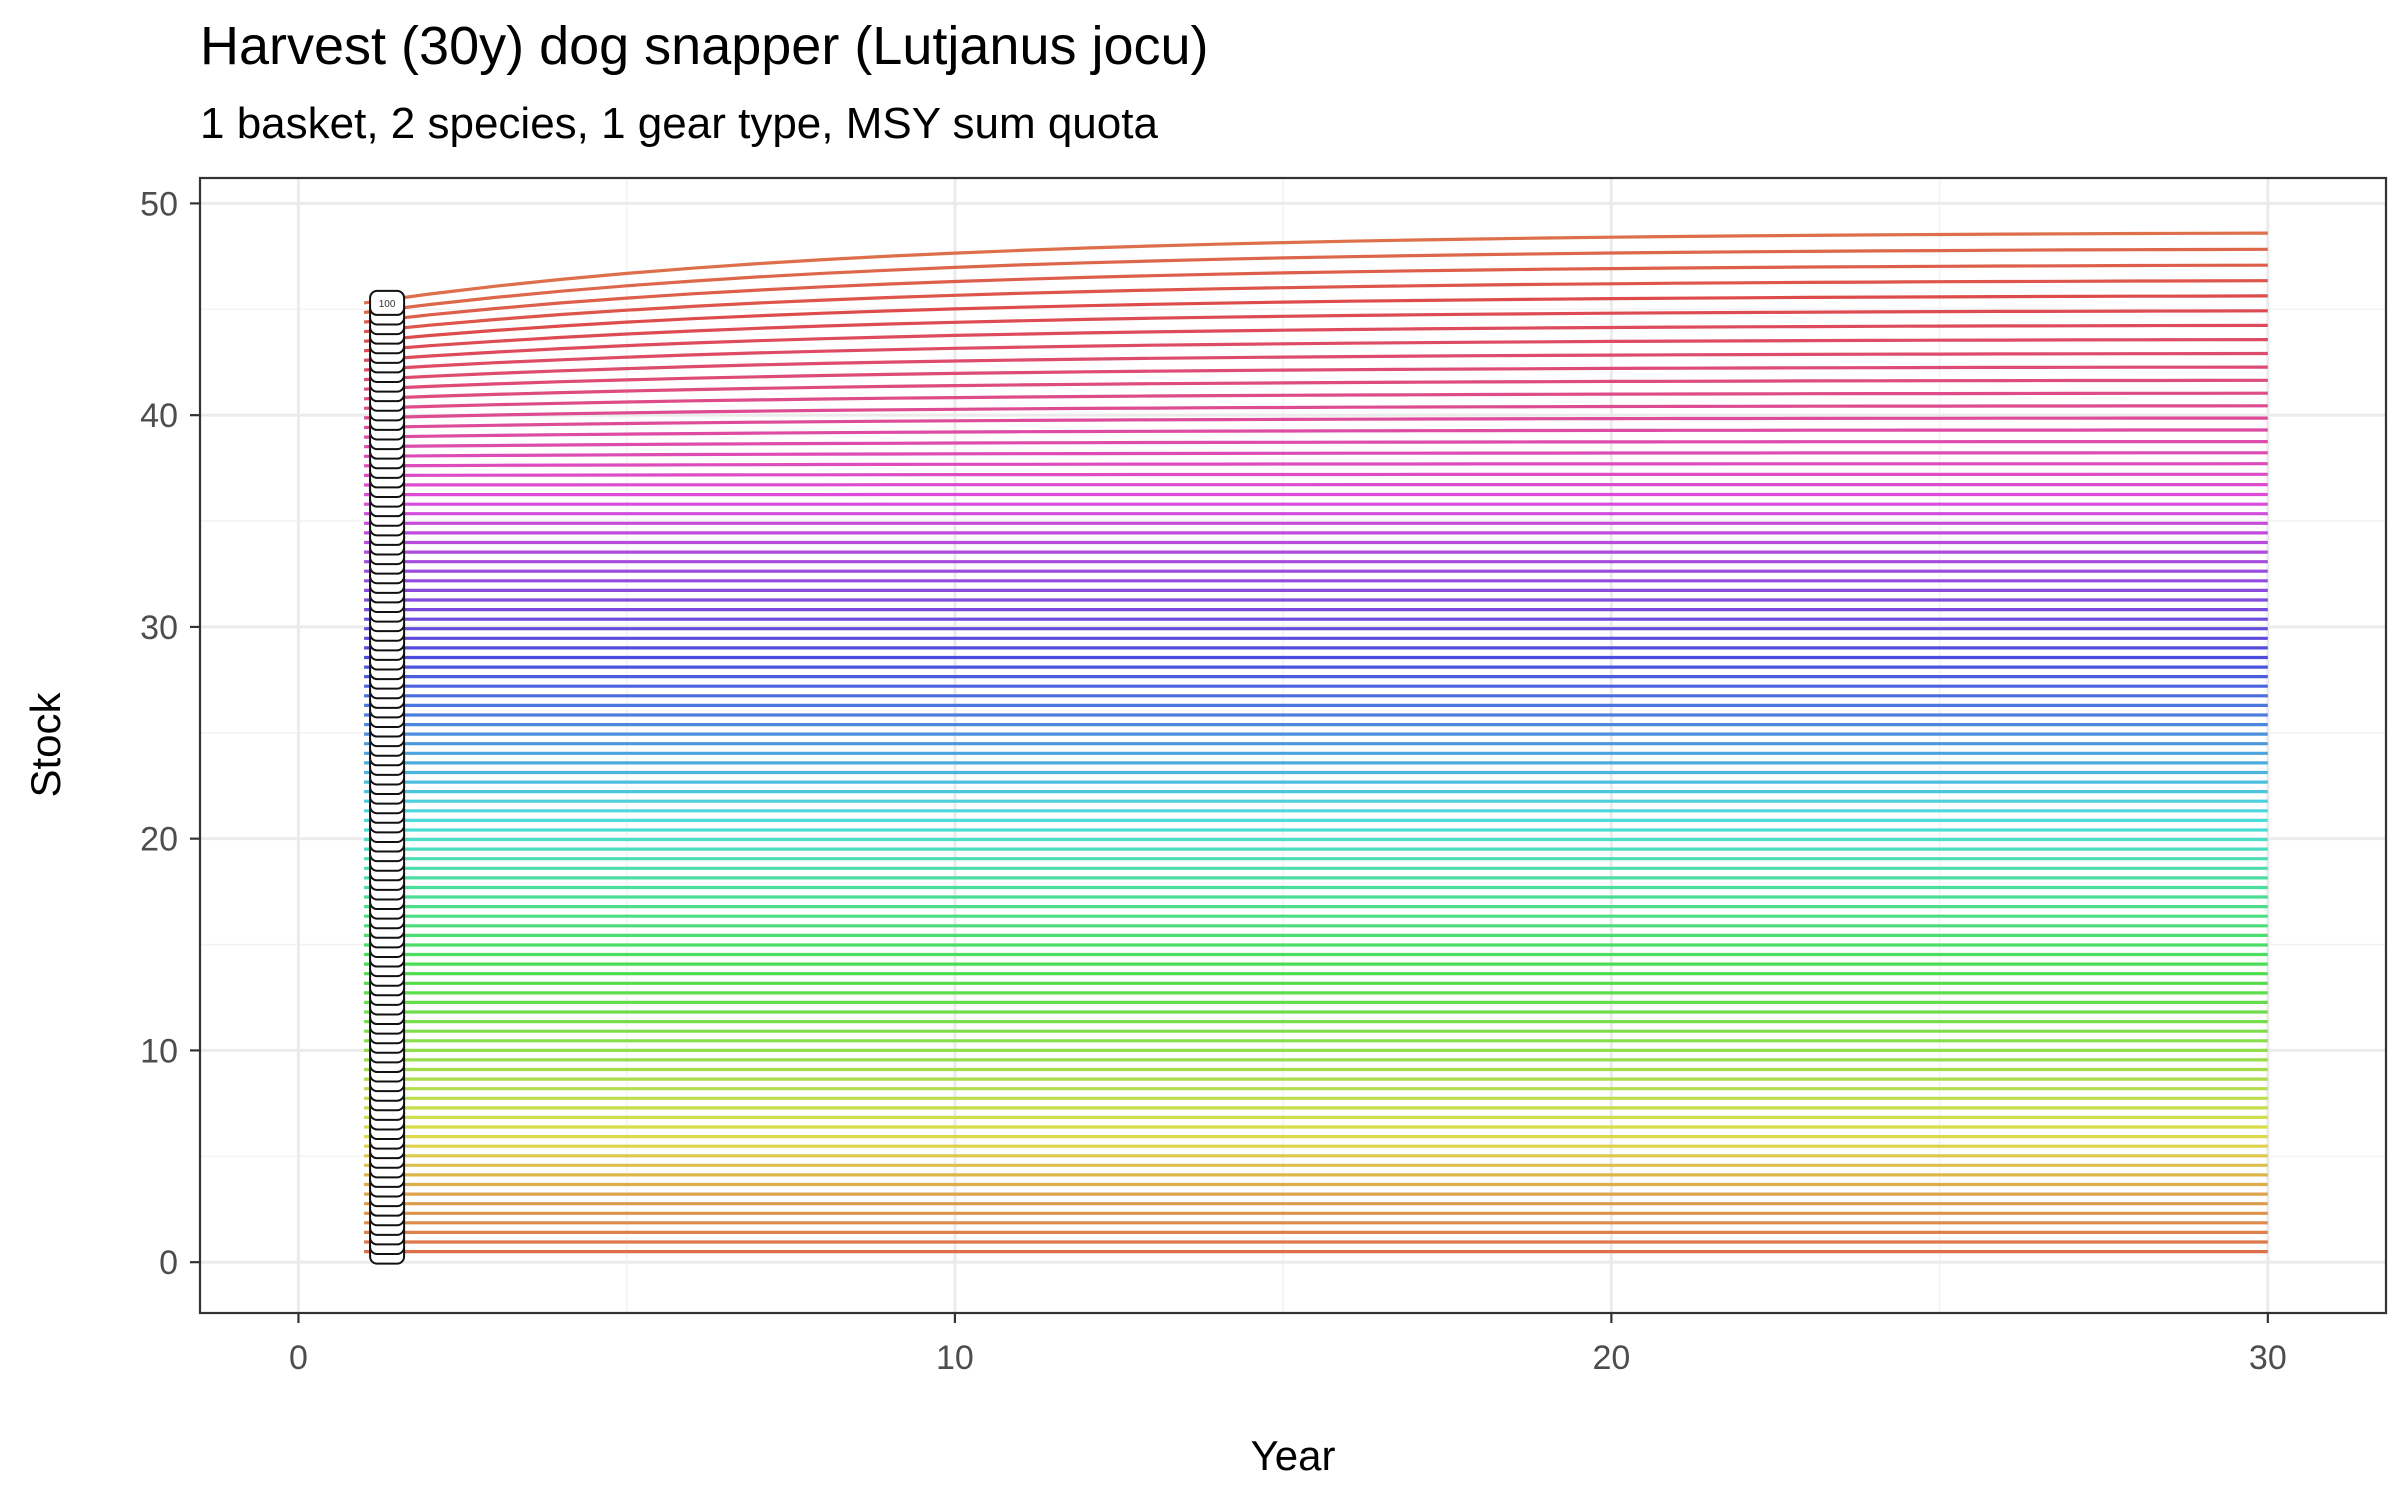 This screenshot has width=2400, height=1500. I want to click on series-labels: 100, so click(387, 777).